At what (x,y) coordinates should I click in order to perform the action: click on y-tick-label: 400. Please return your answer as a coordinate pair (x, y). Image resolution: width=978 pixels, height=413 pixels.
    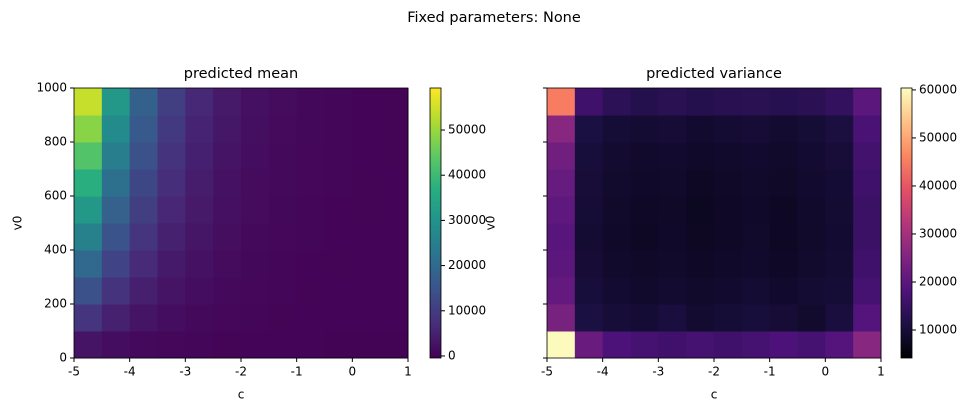
    Looking at the image, I should click on (55, 250).